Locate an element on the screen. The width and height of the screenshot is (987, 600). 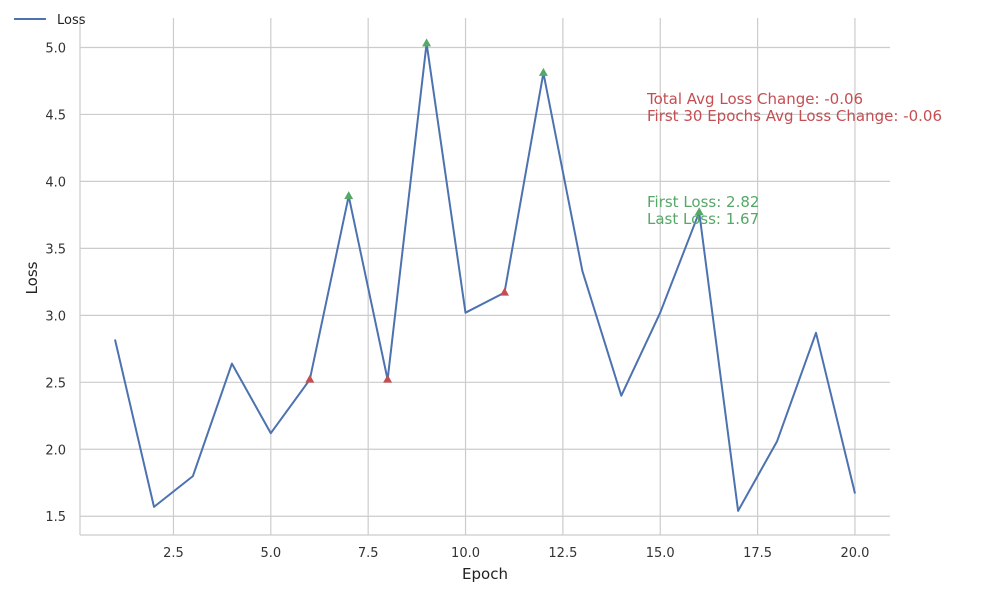
x-axis-label: Epoch is located at coordinates (485, 574).